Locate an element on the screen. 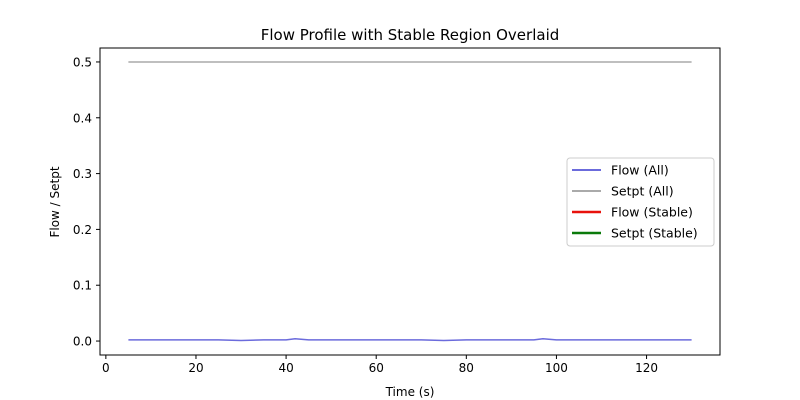 Image resolution: width=800 pixels, height=400 pixels. legend-label-flow-all: Flow (All) is located at coordinates (640, 170).